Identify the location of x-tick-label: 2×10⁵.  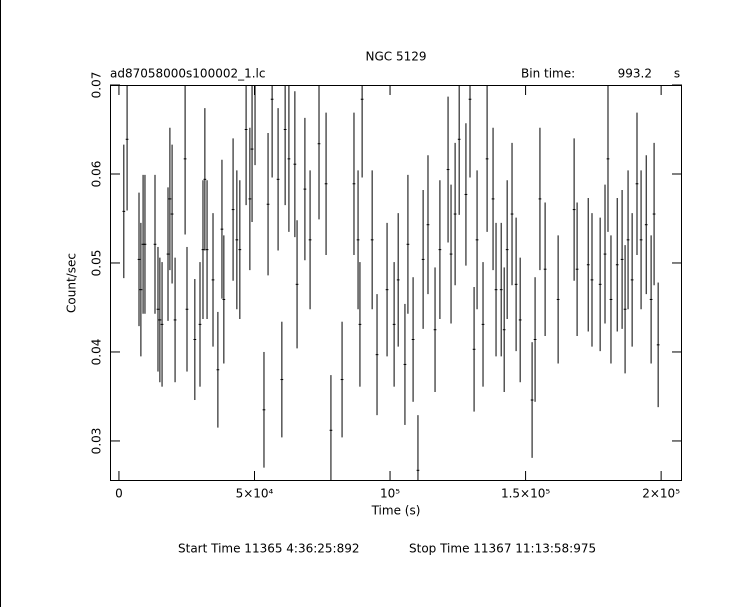
(661, 494).